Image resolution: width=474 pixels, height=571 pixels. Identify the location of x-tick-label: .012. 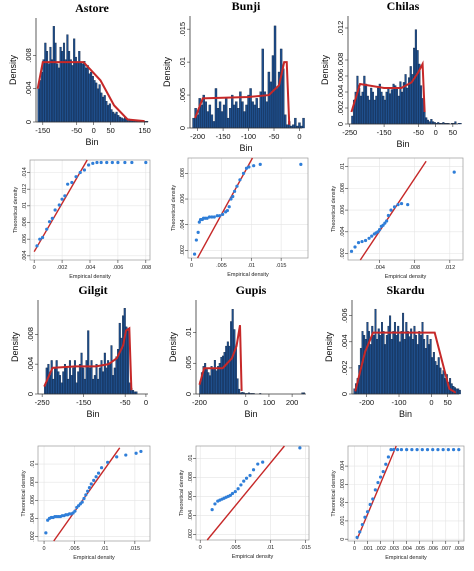
(449, 268).